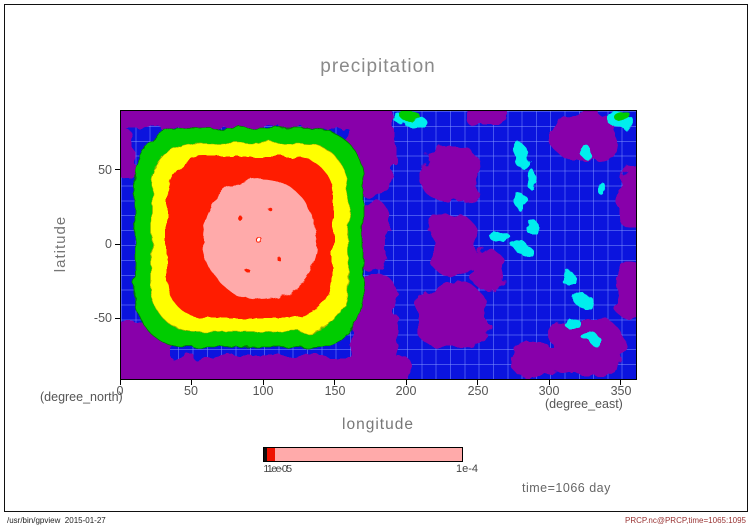 Image resolution: width=752 pixels, height=532 pixels. What do you see at coordinates (621, 391) in the screenshot?
I see `x-tick-label: 350` at bounding box center [621, 391].